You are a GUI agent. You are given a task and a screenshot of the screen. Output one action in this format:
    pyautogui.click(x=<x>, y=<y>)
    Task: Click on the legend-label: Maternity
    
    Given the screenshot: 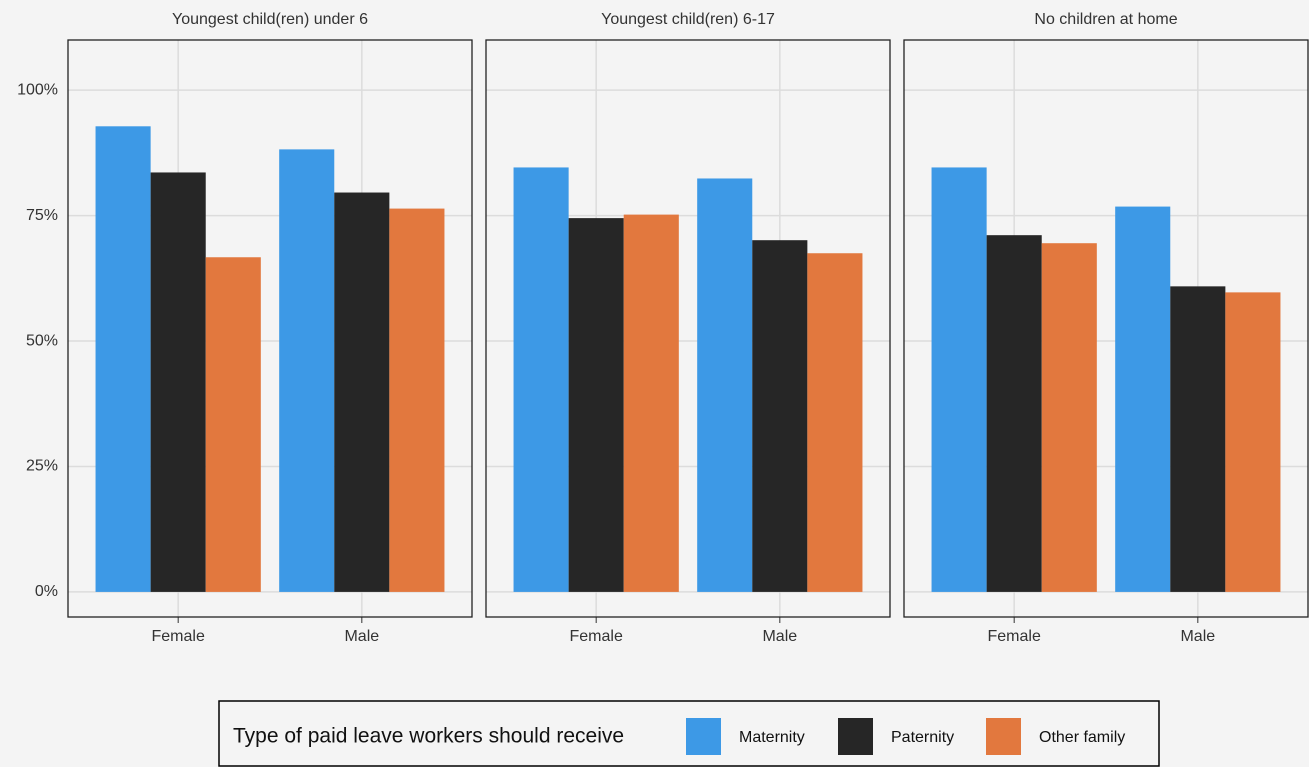 What is the action you would take?
    pyautogui.click(x=772, y=737)
    